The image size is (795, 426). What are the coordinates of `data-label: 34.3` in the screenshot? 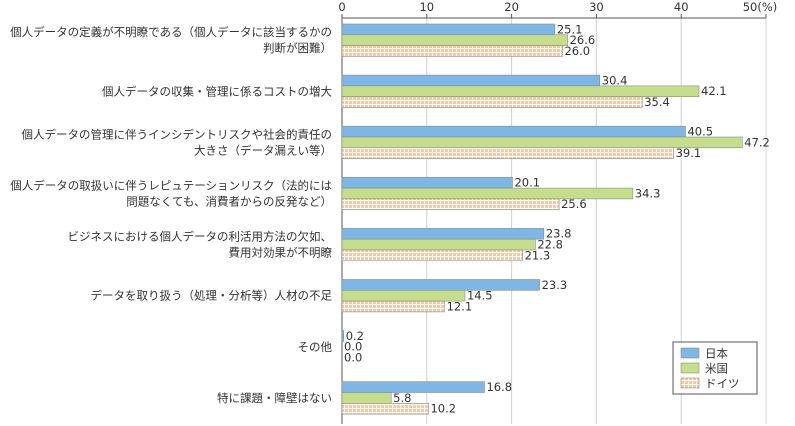 It's located at (648, 193).